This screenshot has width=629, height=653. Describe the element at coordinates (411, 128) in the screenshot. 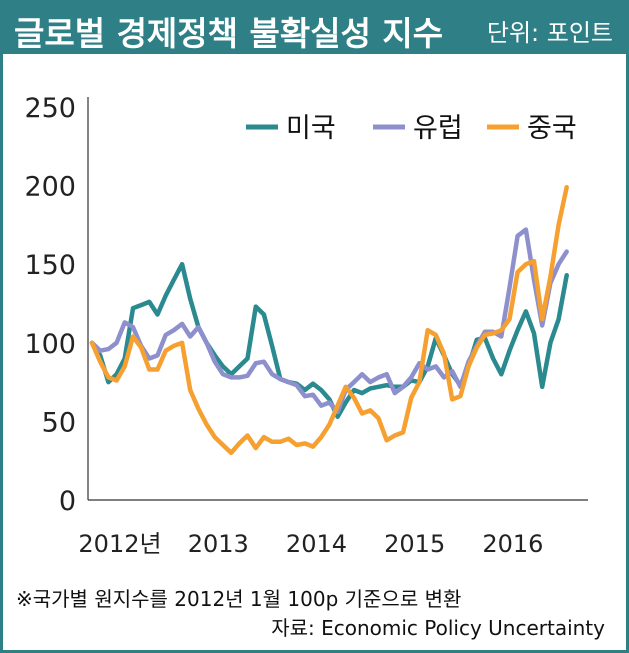

I see `legend: 미국 유럽 중국` at that location.